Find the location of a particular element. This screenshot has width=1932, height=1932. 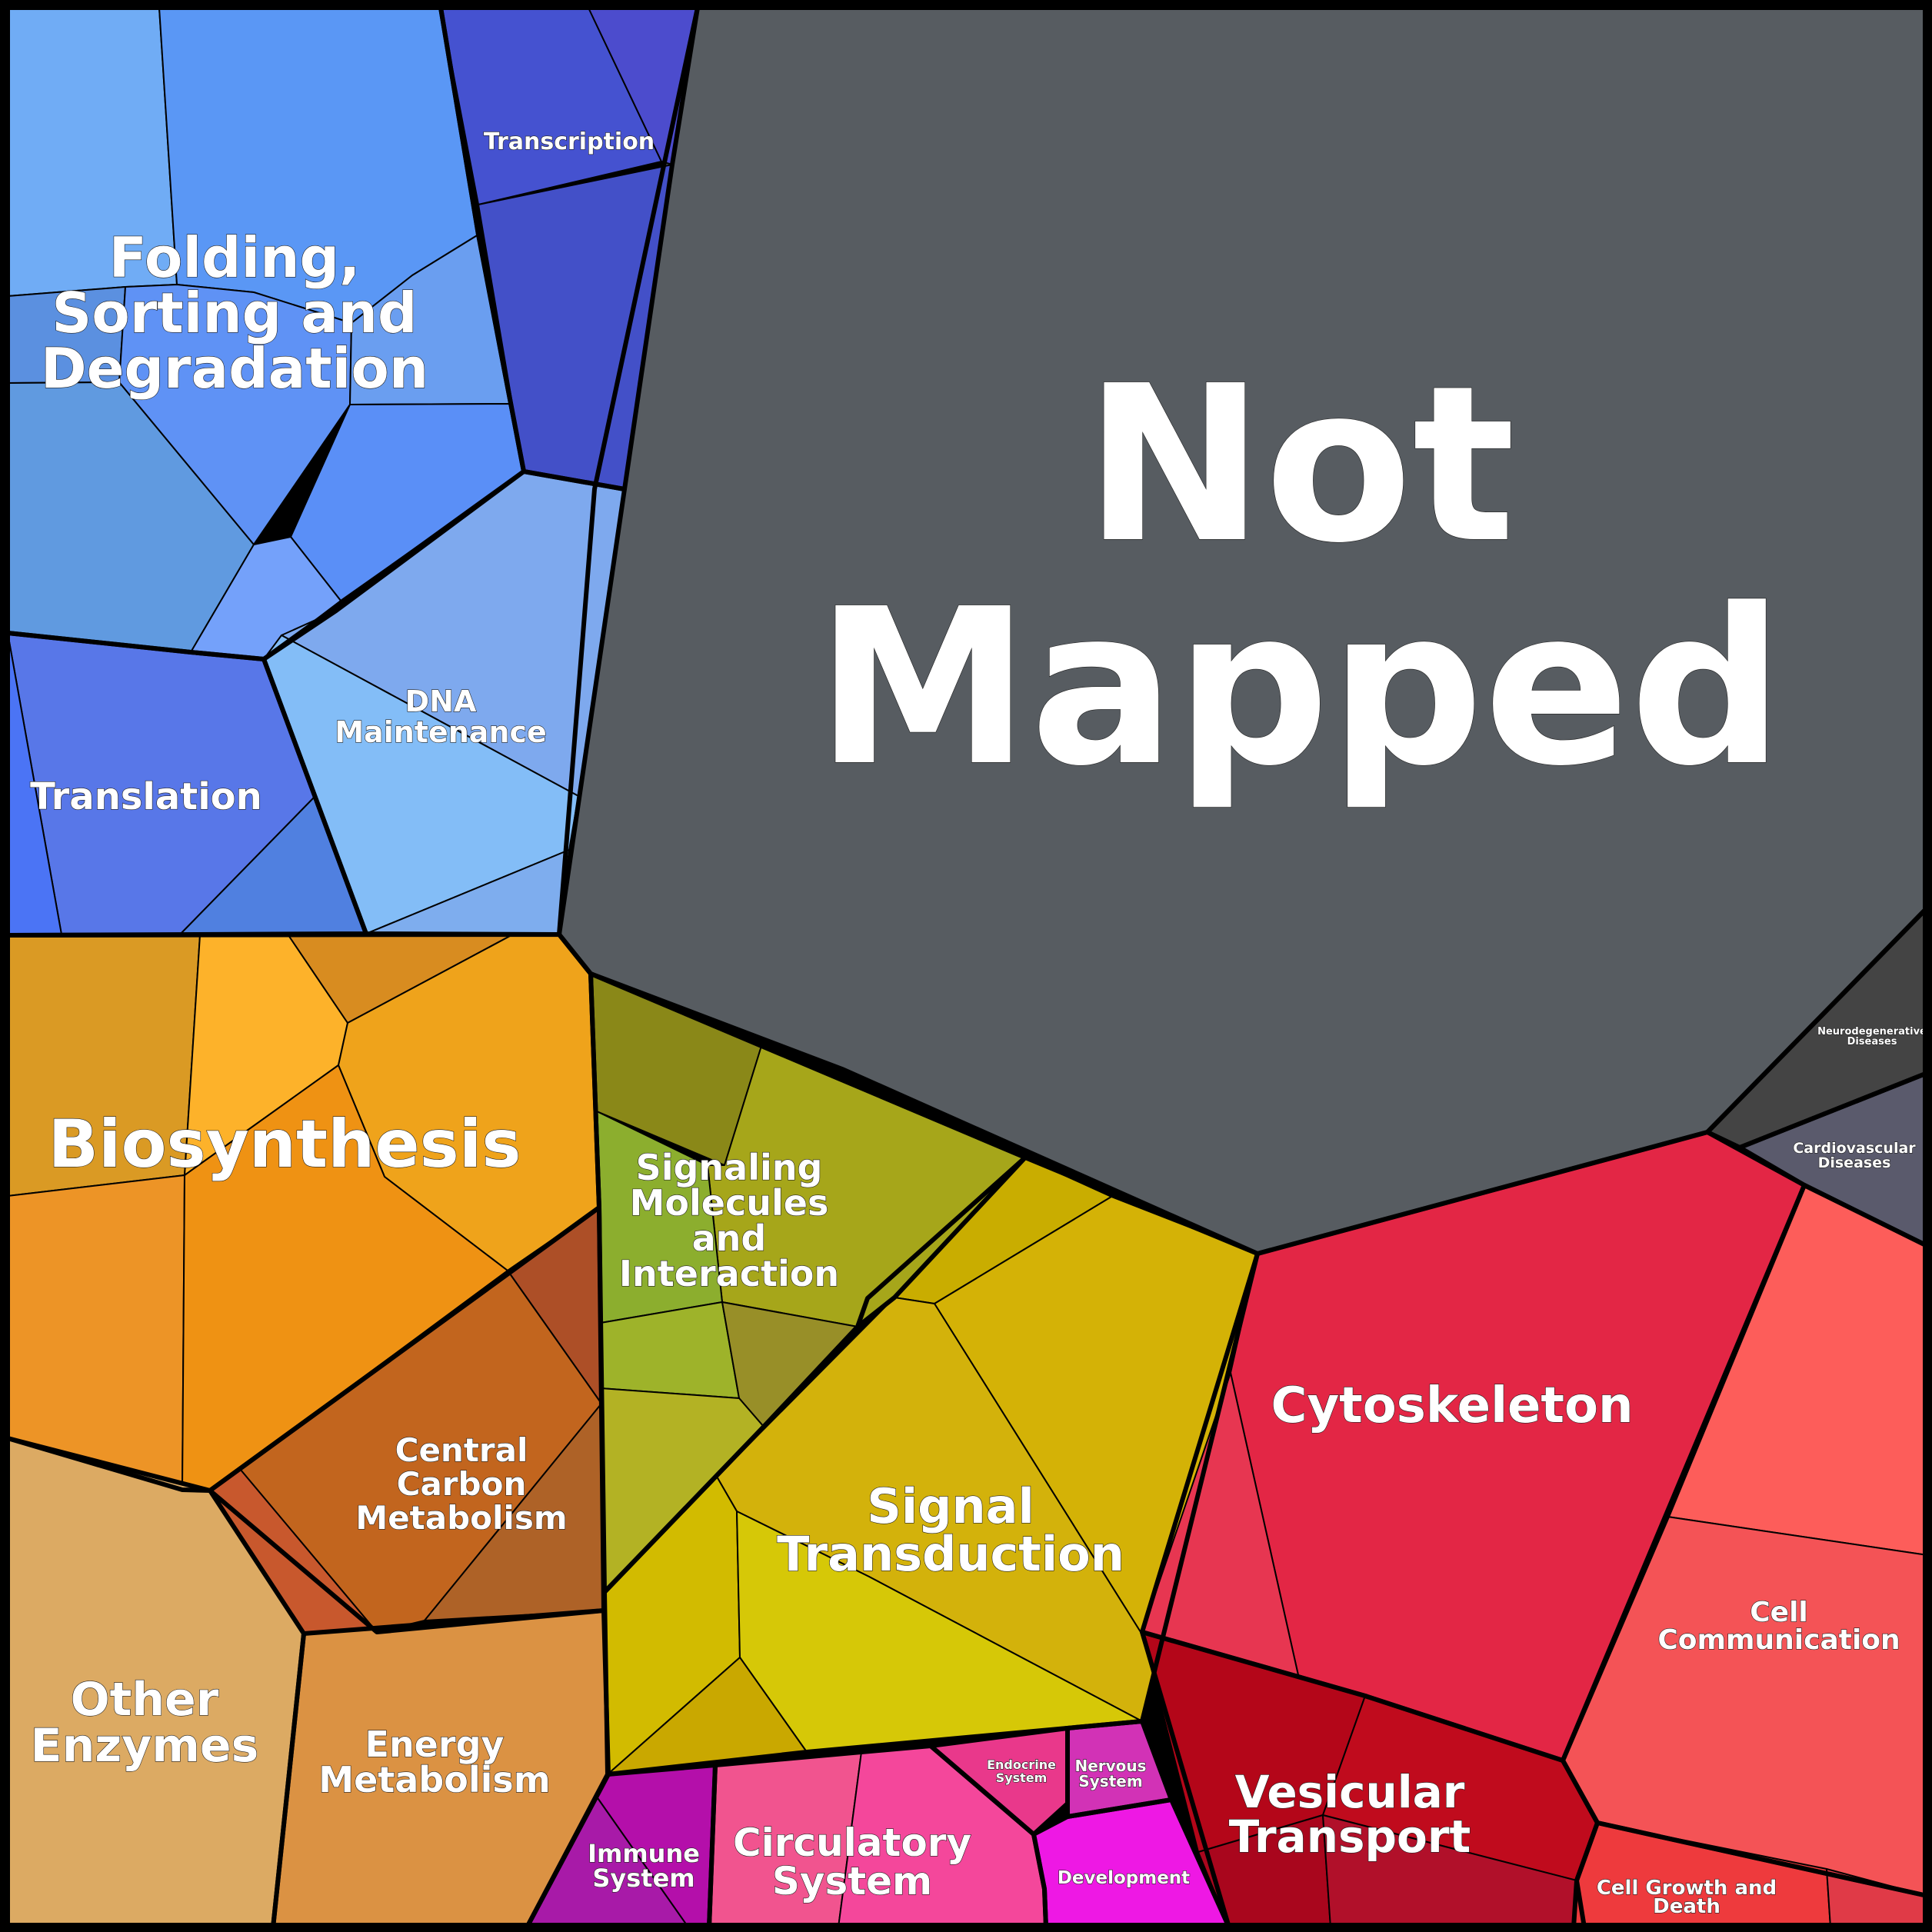

immune-system-label: Immune System is located at coordinates (644, 1866).